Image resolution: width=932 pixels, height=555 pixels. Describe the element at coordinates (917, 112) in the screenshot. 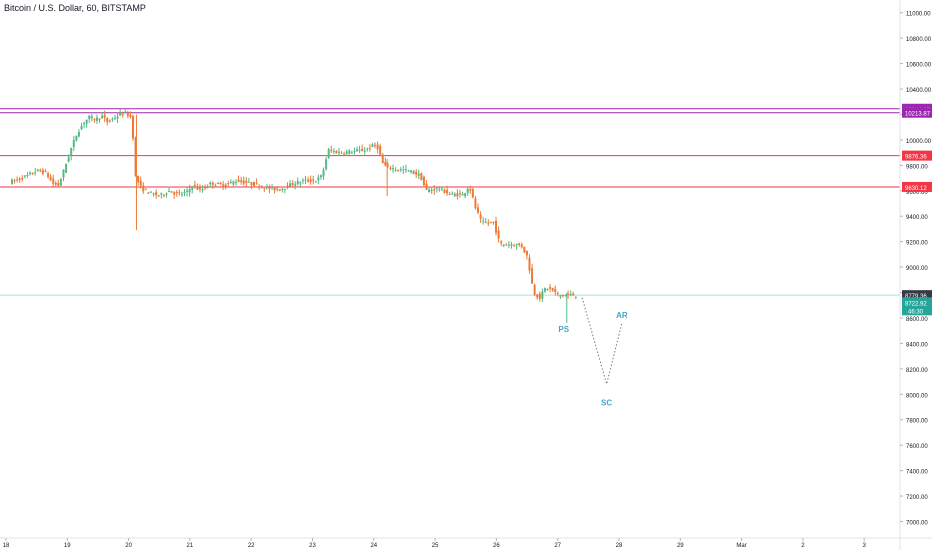

I see `level-badge-1: 10213.87` at that location.